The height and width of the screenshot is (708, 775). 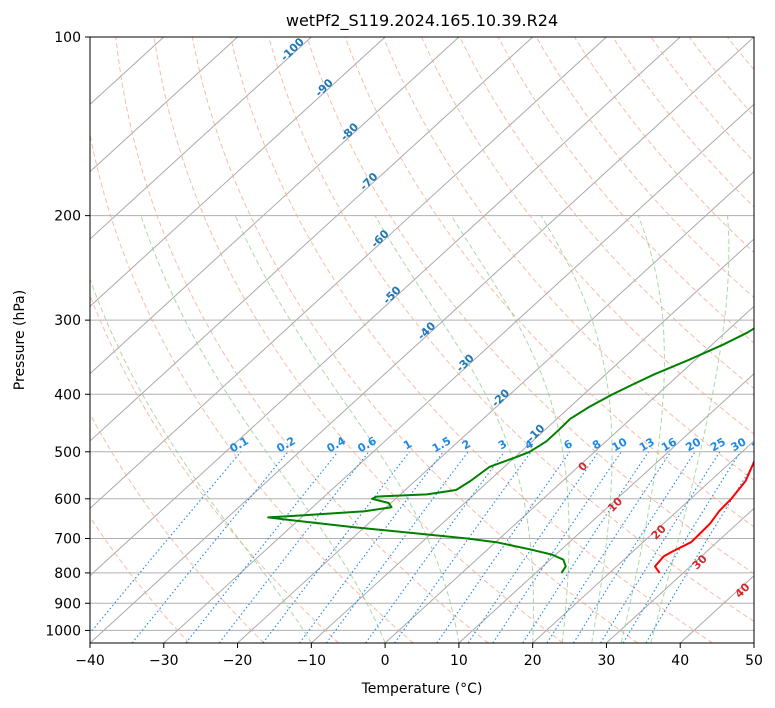 What do you see at coordinates (67, 217) in the screenshot?
I see `y-tick-label: 200` at bounding box center [67, 217].